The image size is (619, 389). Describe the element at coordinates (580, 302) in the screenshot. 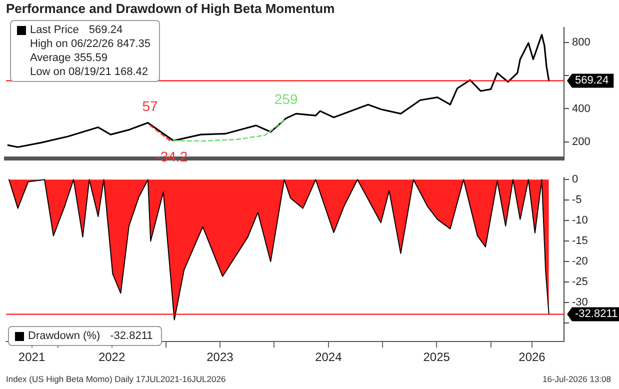

I see `y-tick-label: -30` at that location.